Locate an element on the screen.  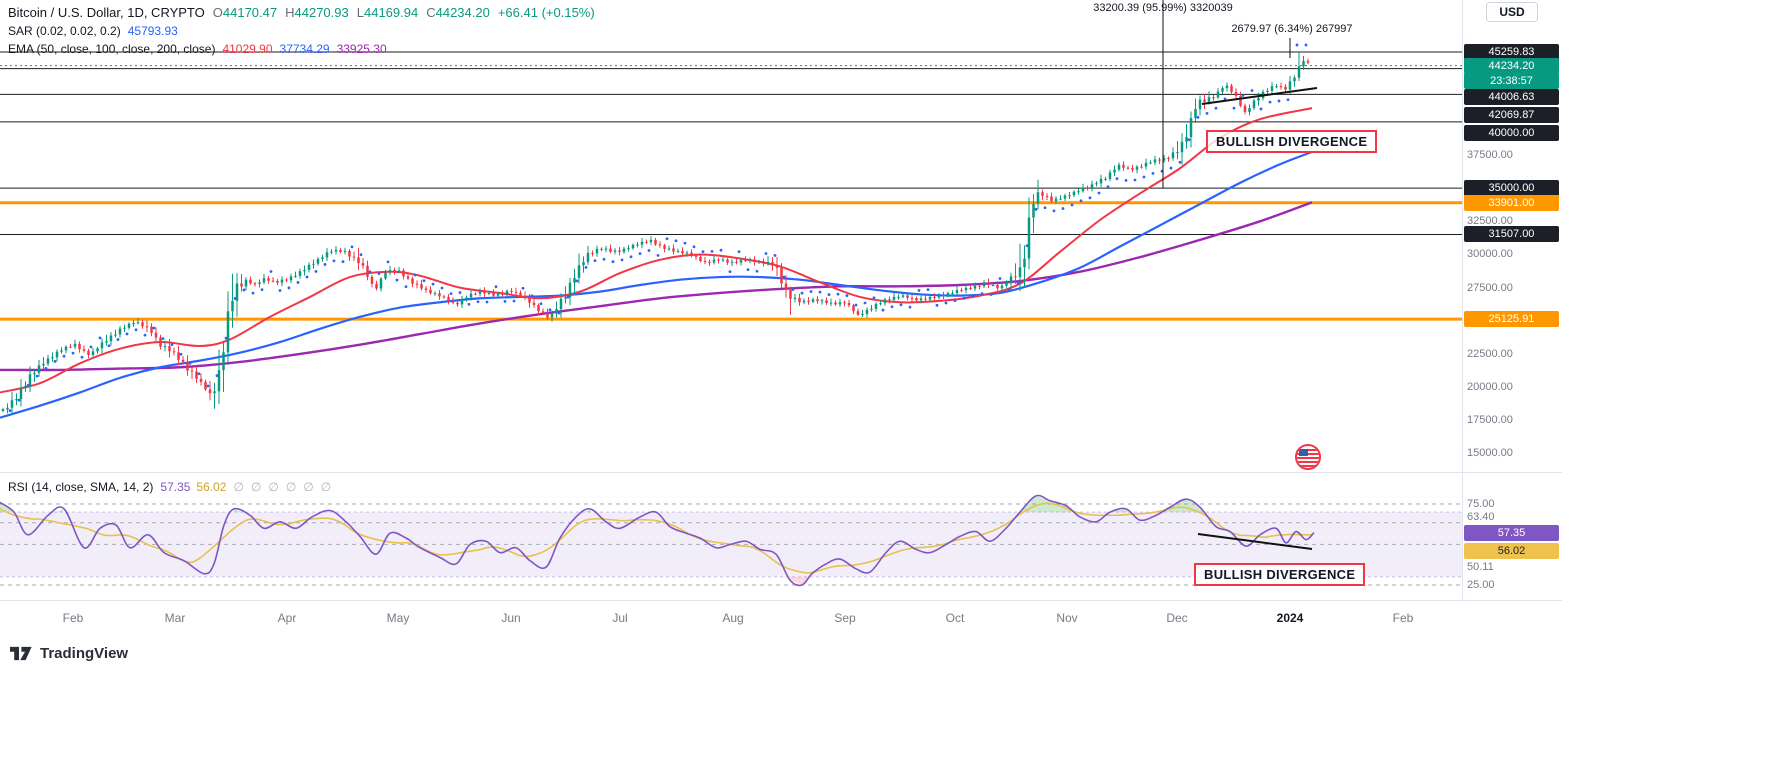
rsi-sma-value: 56.02 is located at coordinates (211, 487).